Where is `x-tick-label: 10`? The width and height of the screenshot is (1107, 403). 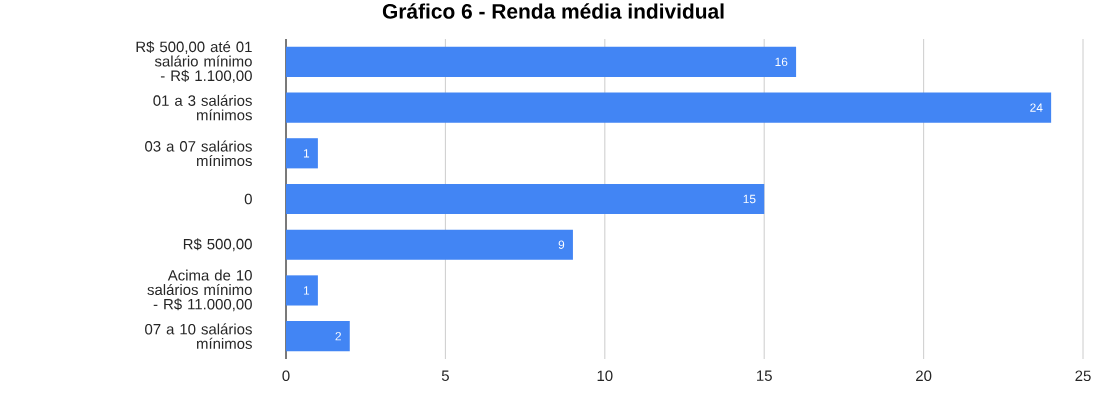
x-tick-label: 10 is located at coordinates (605, 376).